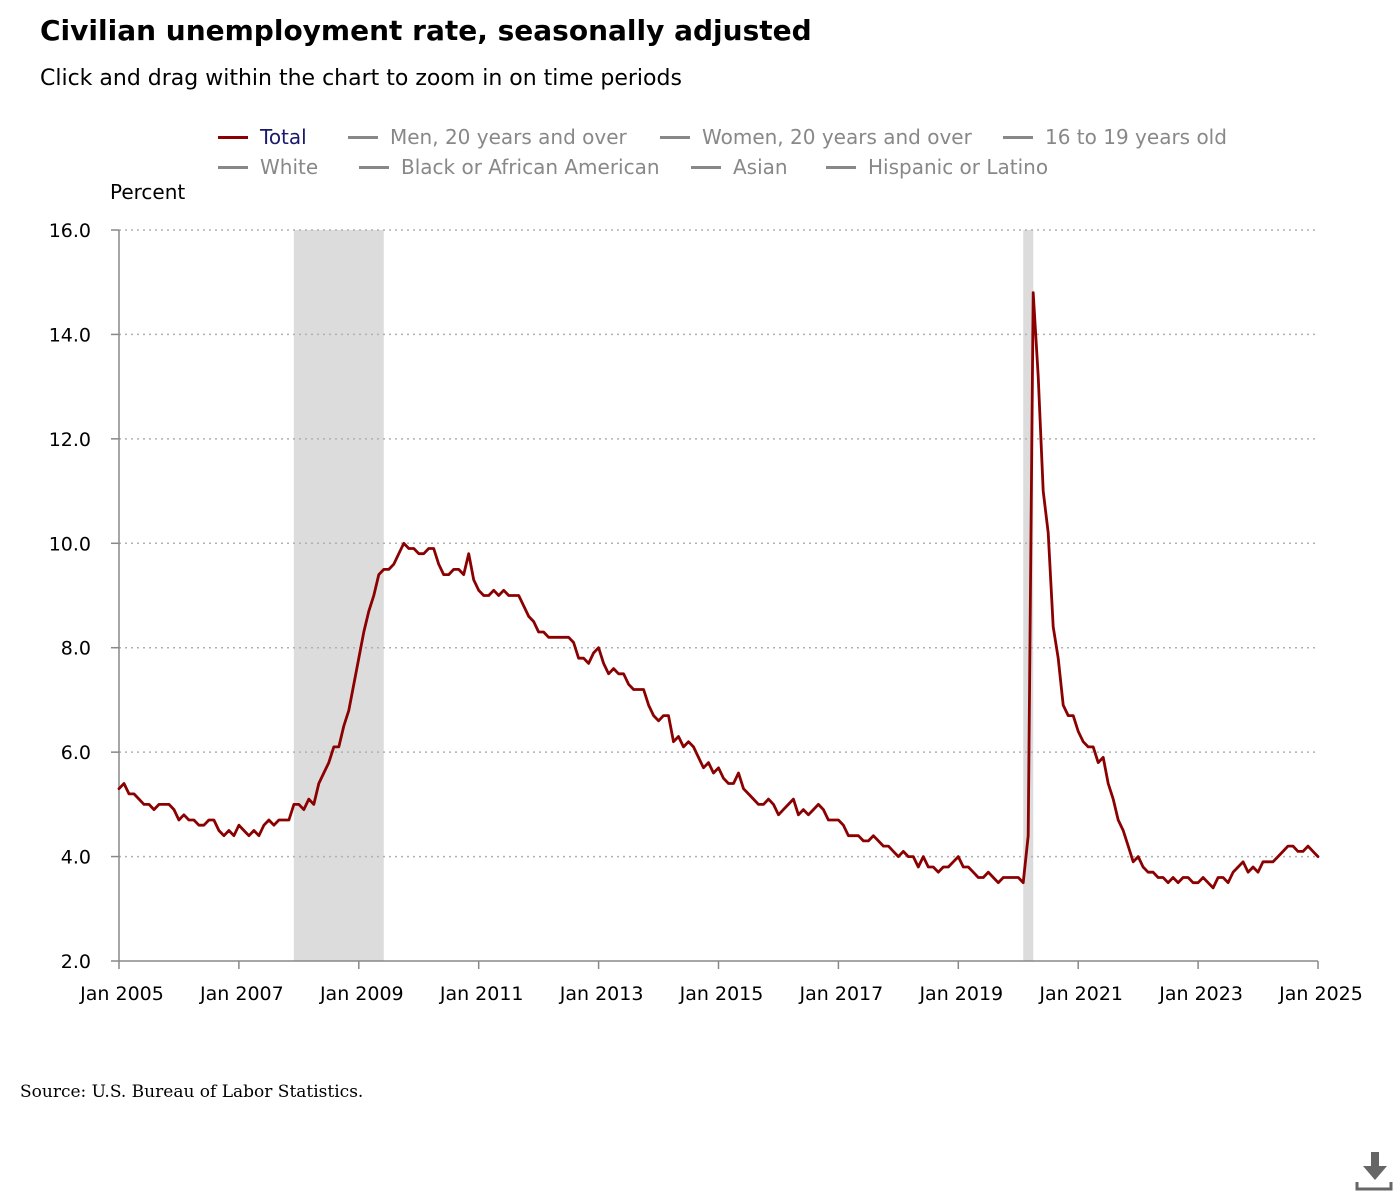 This screenshot has width=1400, height=1200. What do you see at coordinates (1080, 994) in the screenshot?
I see `x-tick-label: Jan 2021` at bounding box center [1080, 994].